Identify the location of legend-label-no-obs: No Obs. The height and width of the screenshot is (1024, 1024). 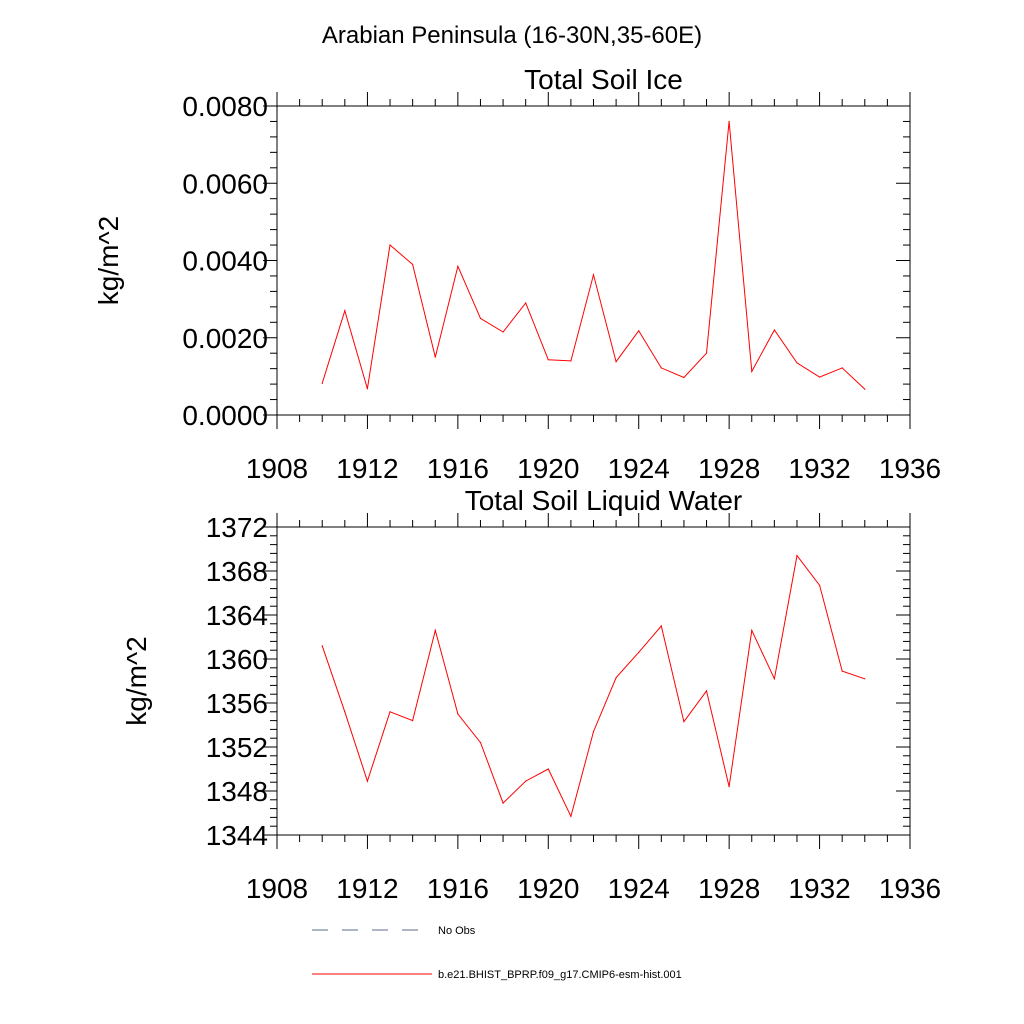
(457, 931).